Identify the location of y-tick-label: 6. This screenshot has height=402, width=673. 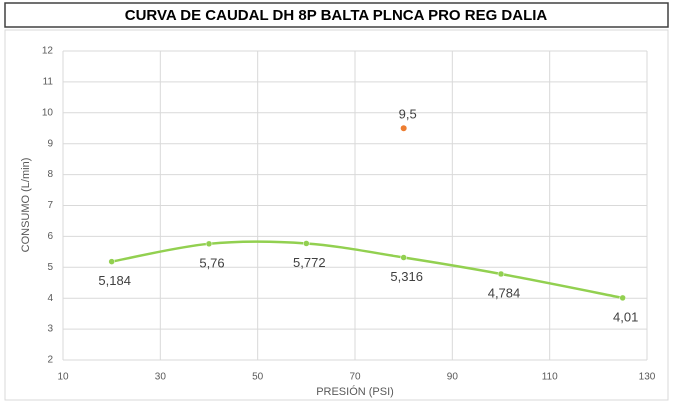
(50, 236).